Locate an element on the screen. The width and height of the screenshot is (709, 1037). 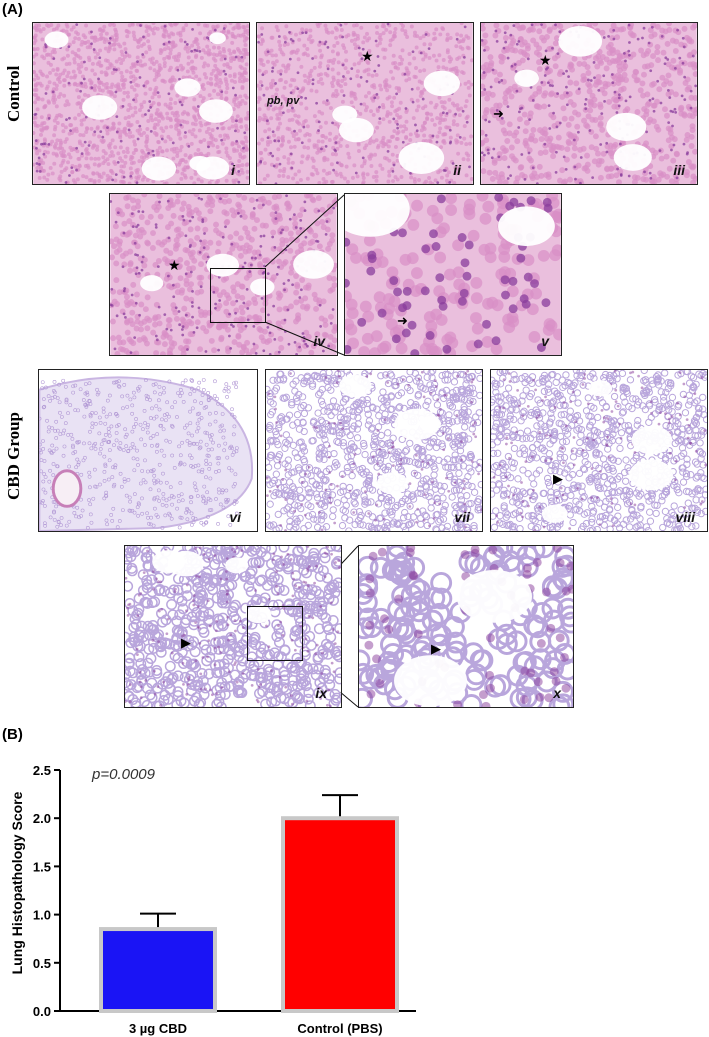
micrograph-label-i: i is located at coordinates (233, 170).